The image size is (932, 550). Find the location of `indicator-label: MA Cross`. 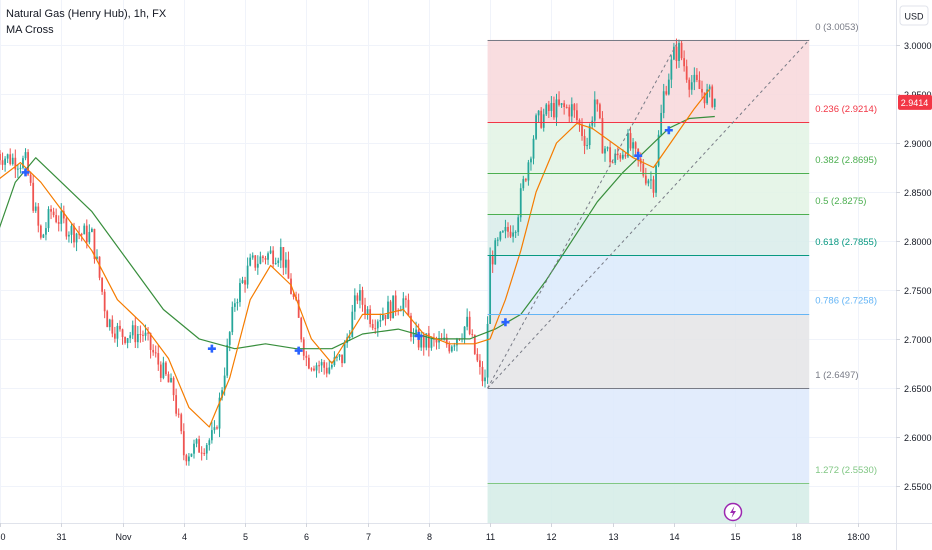

indicator-label: MA Cross is located at coordinates (30, 30).